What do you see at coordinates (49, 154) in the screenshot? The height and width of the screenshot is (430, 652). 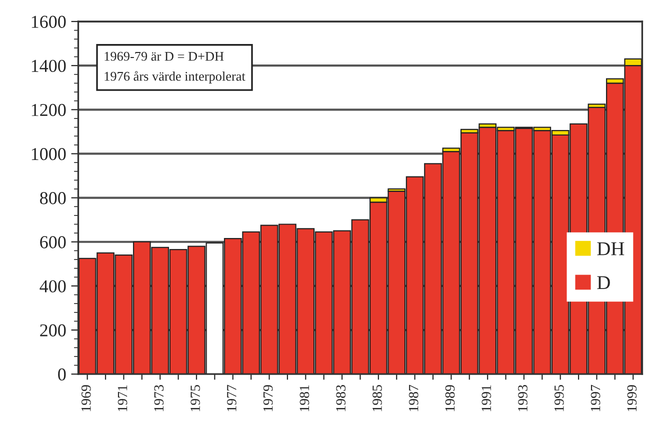 I see `y-tick-label: 1000` at bounding box center [49, 154].